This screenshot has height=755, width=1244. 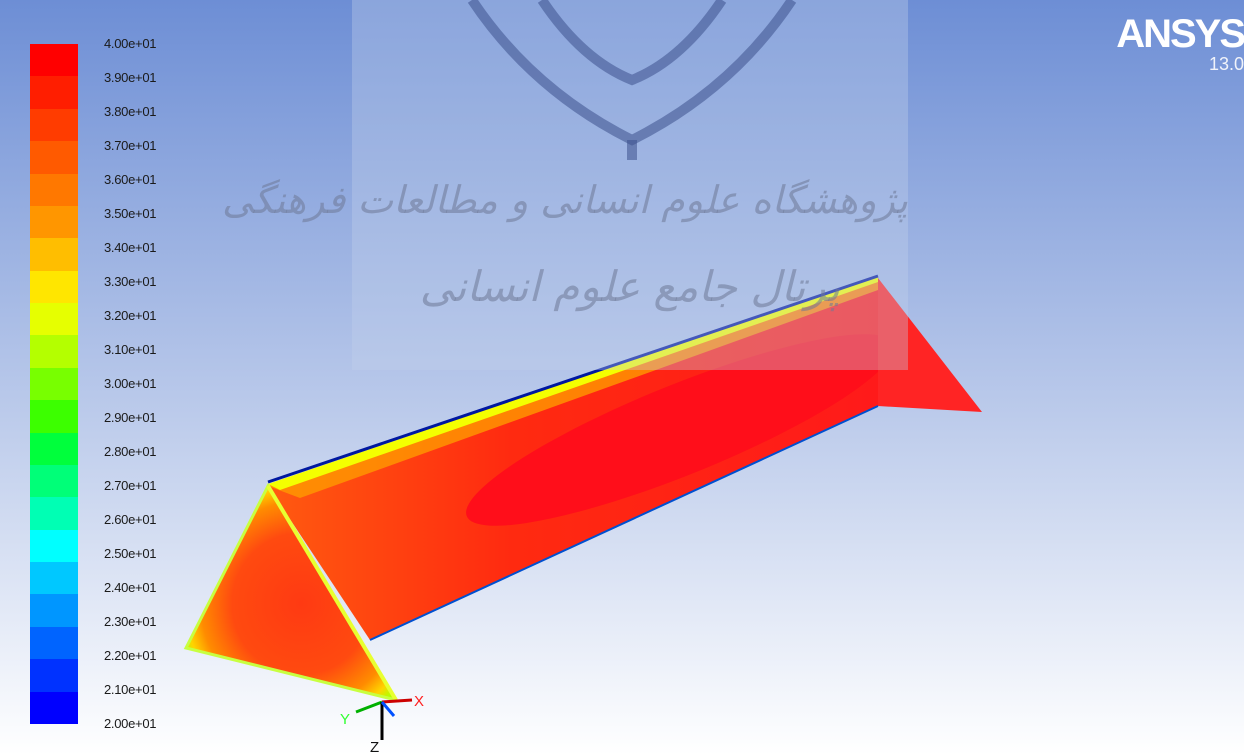 What do you see at coordinates (374, 747) in the screenshot?
I see `triad-z-label: Z` at bounding box center [374, 747].